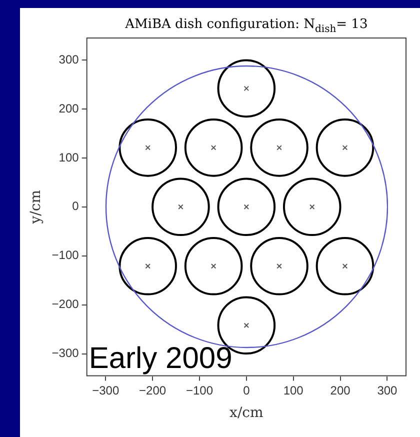  Describe the element at coordinates (387, 390) in the screenshot. I see `x-tick-label: 300` at that location.